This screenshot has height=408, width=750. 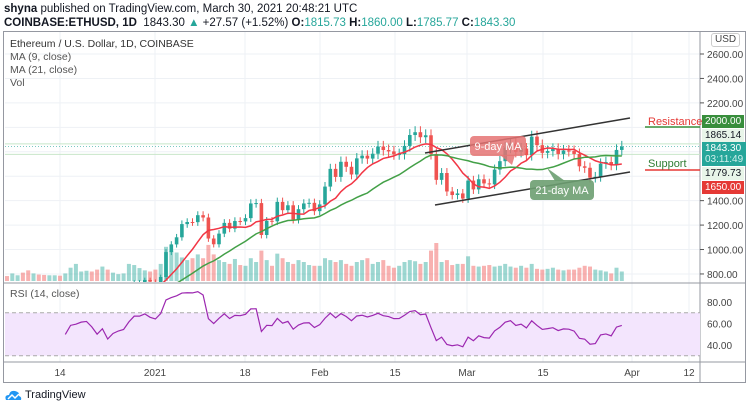 I want to click on tradingview-logo: TradingView, so click(x=45, y=395).